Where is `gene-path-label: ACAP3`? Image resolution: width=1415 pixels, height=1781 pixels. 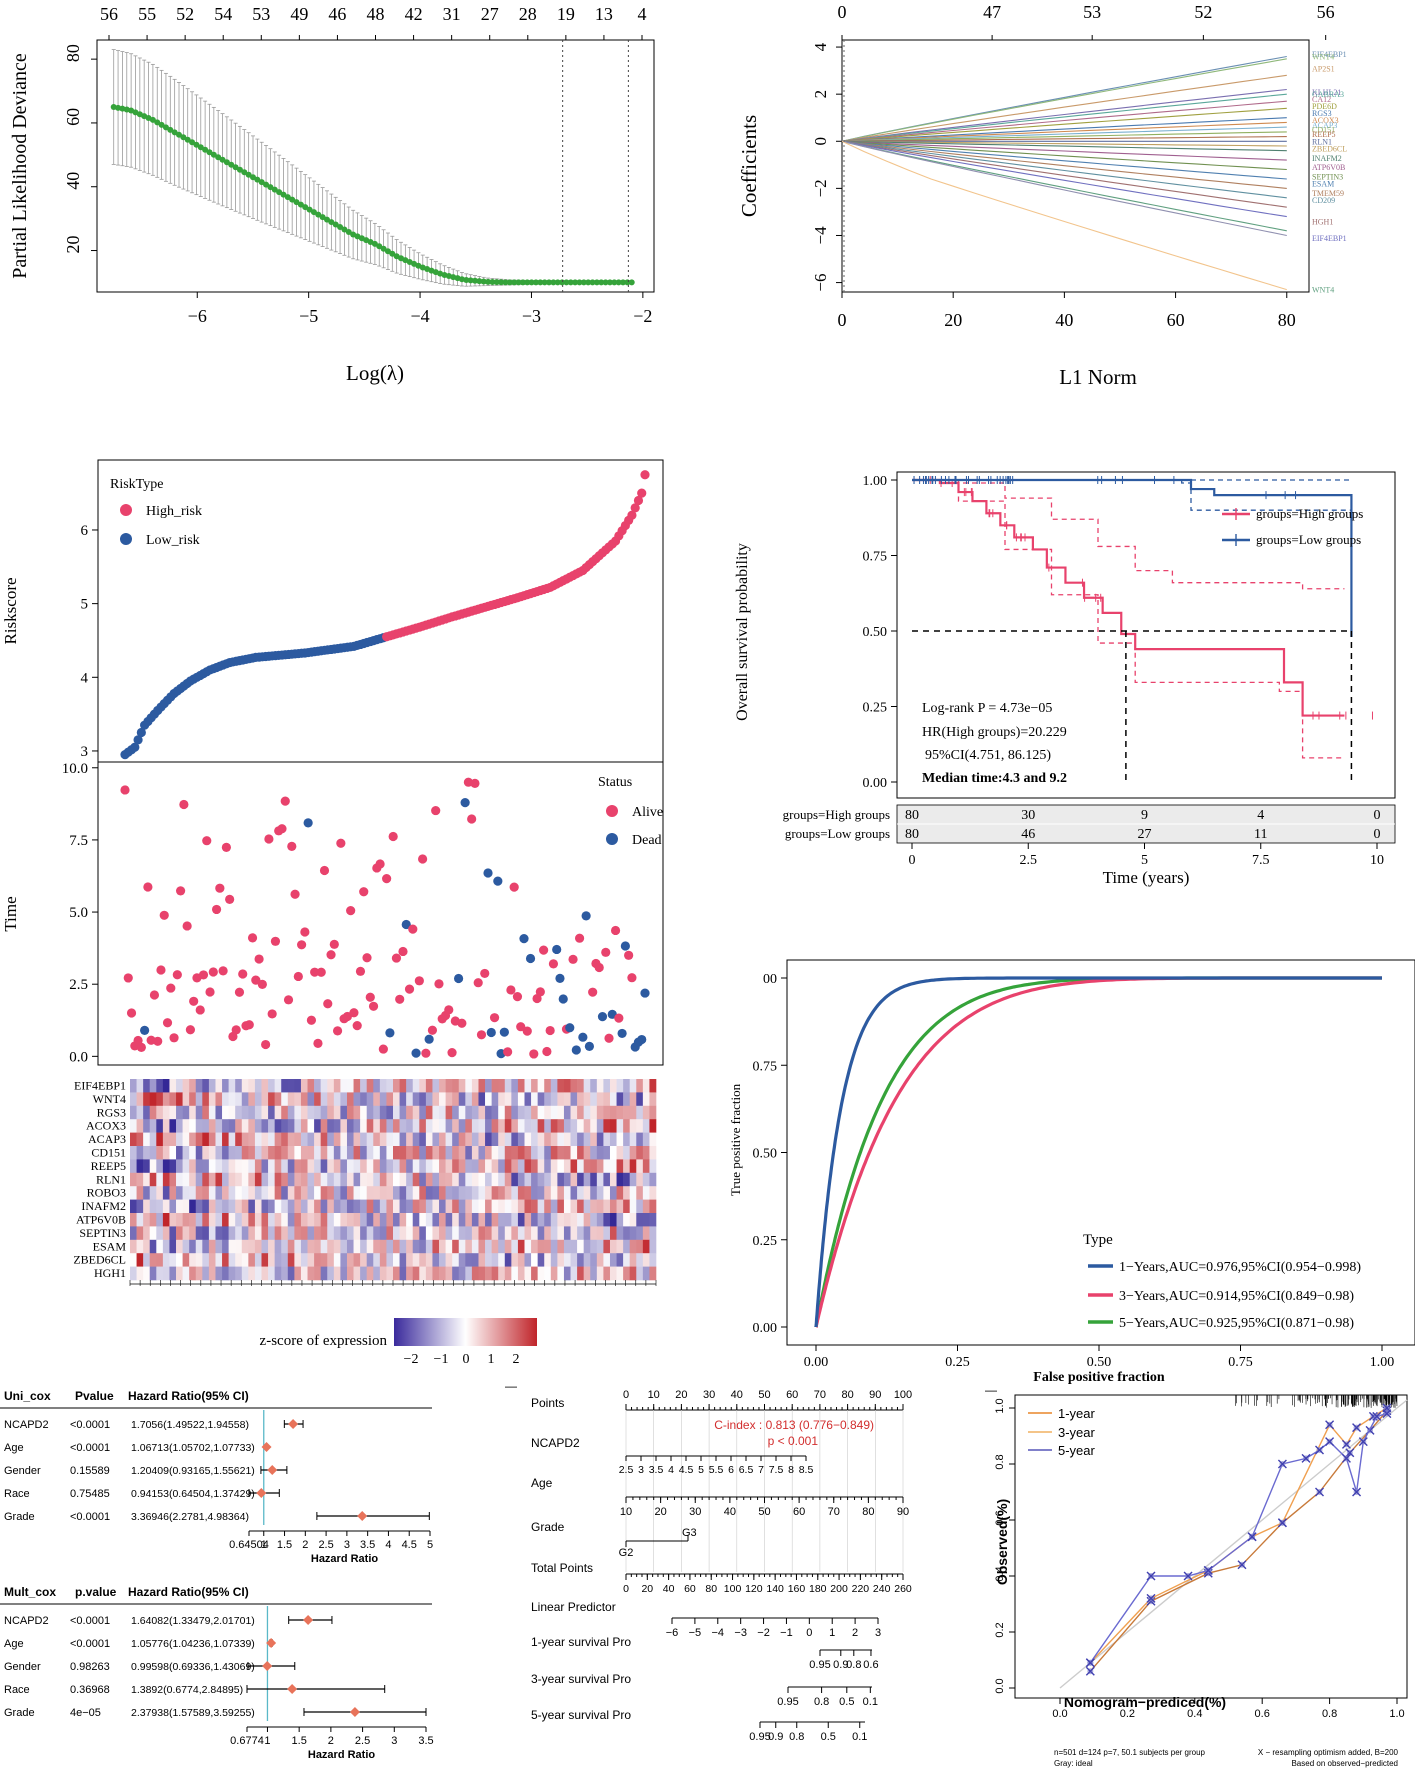 gene-path-label: ACAP3 is located at coordinates (1324, 125).